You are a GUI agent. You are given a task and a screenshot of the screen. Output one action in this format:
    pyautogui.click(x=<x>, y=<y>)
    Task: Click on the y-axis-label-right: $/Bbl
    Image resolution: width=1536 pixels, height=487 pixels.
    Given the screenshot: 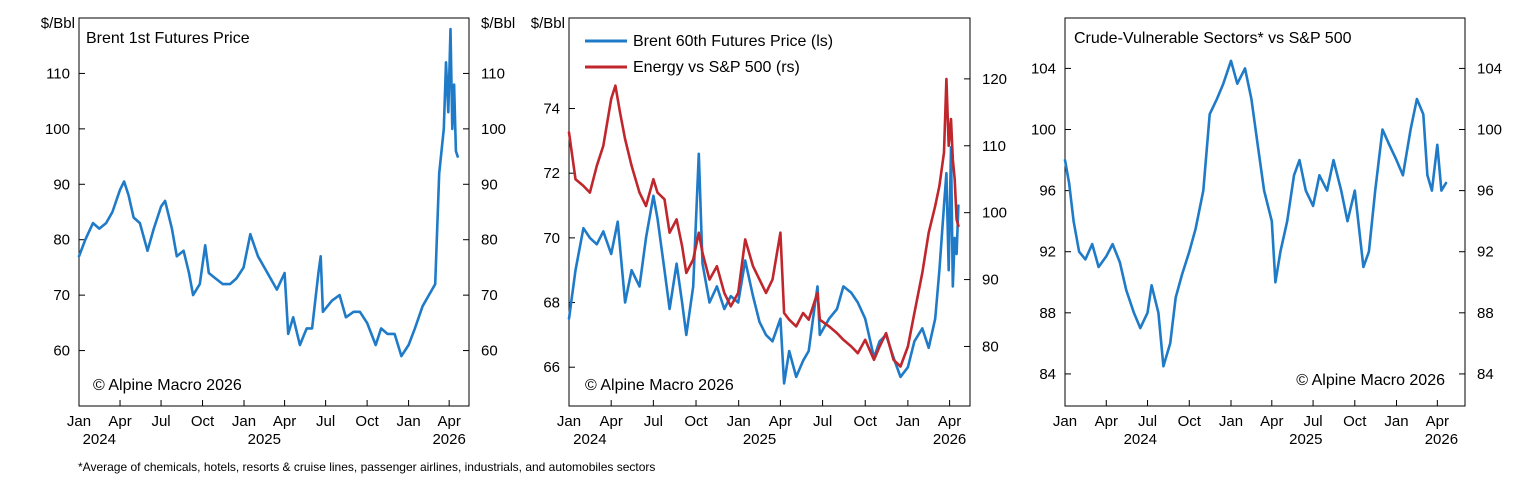 What is the action you would take?
    pyautogui.click(x=498, y=23)
    